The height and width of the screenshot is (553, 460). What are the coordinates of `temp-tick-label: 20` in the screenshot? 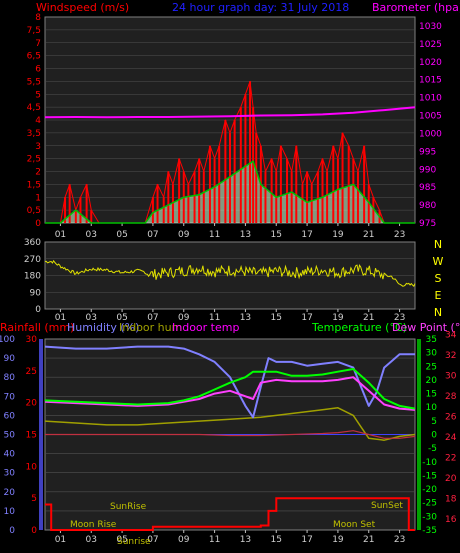 It's located at (432, 381).